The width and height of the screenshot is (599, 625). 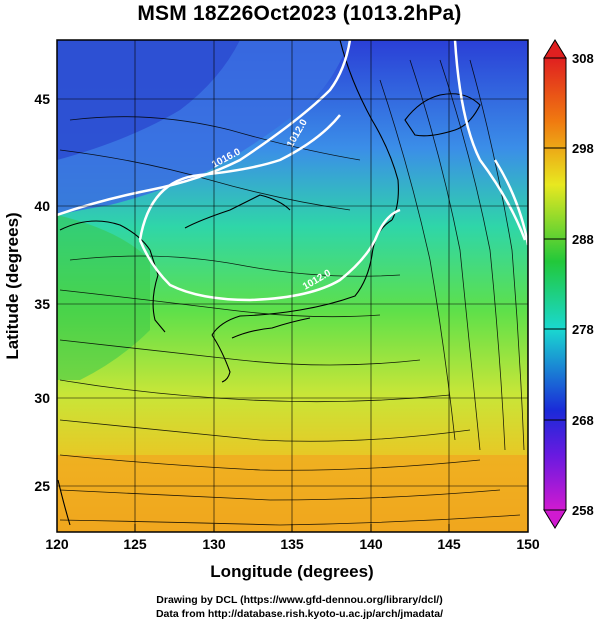 I want to click on y-tick-label: 25, so click(x=42, y=486).